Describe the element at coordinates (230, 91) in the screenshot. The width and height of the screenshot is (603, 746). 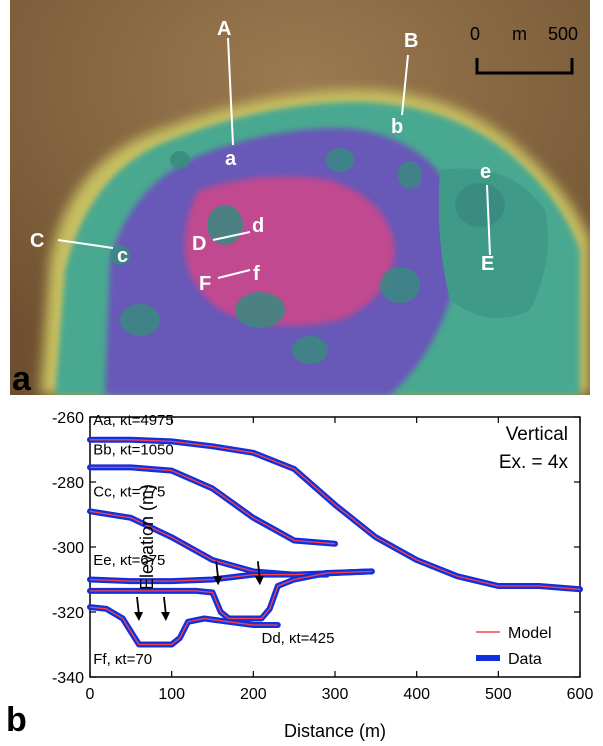
I see `profile-line-aa` at that location.